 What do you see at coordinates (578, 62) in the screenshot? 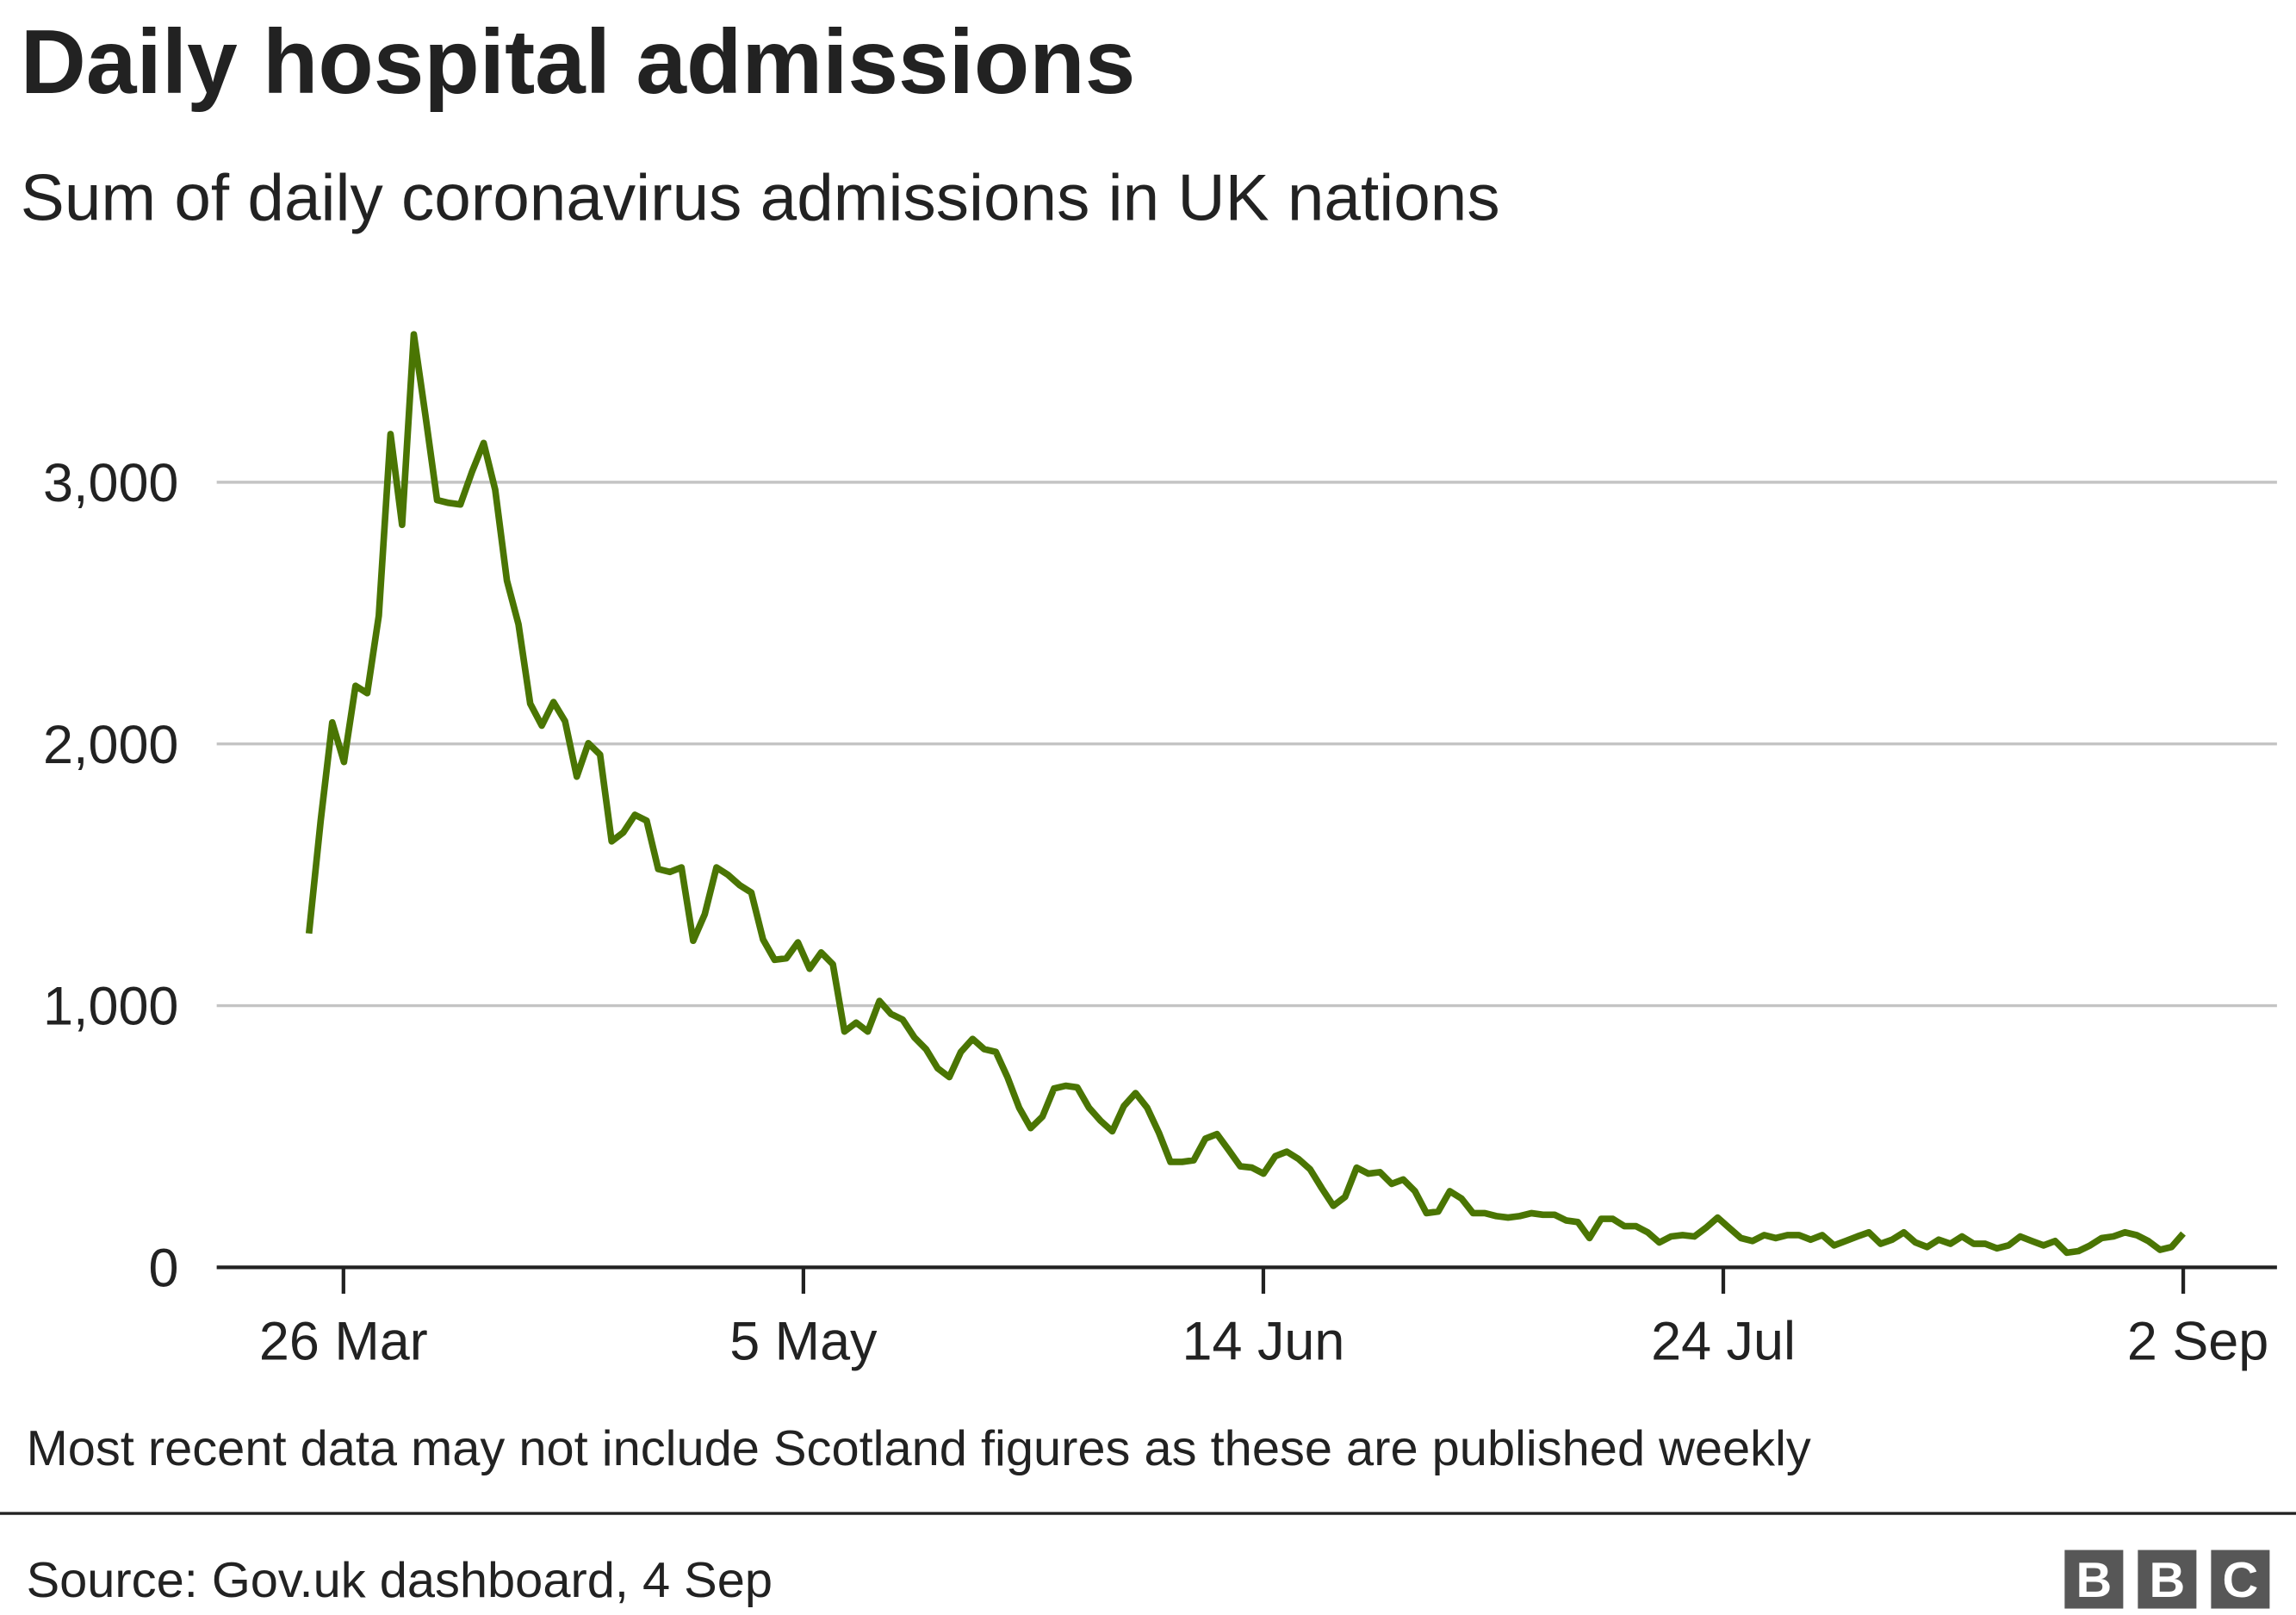
I see `chart-title: Daily hospital admissions` at bounding box center [578, 62].